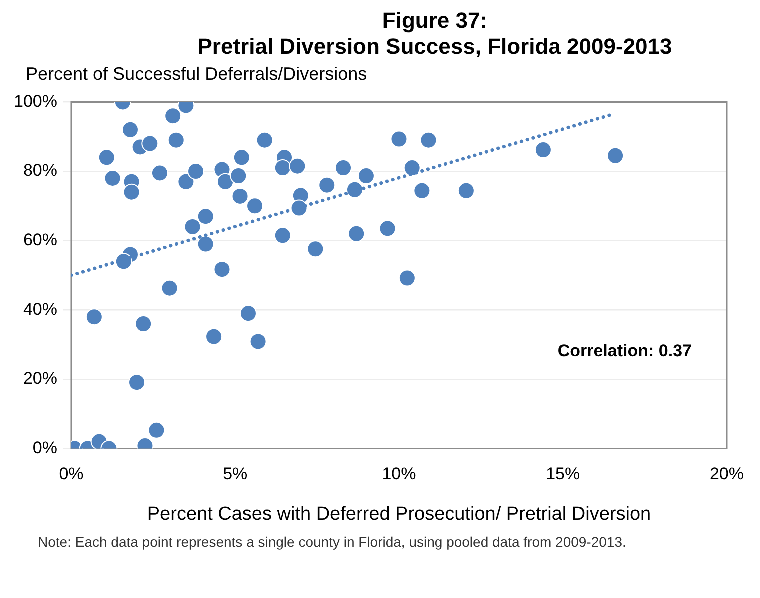 The height and width of the screenshot is (598, 760). Describe the element at coordinates (399, 514) in the screenshot. I see `x-axis-title: Percent Cases with Deferred Prosecution/ Pretrial Diversion` at that location.